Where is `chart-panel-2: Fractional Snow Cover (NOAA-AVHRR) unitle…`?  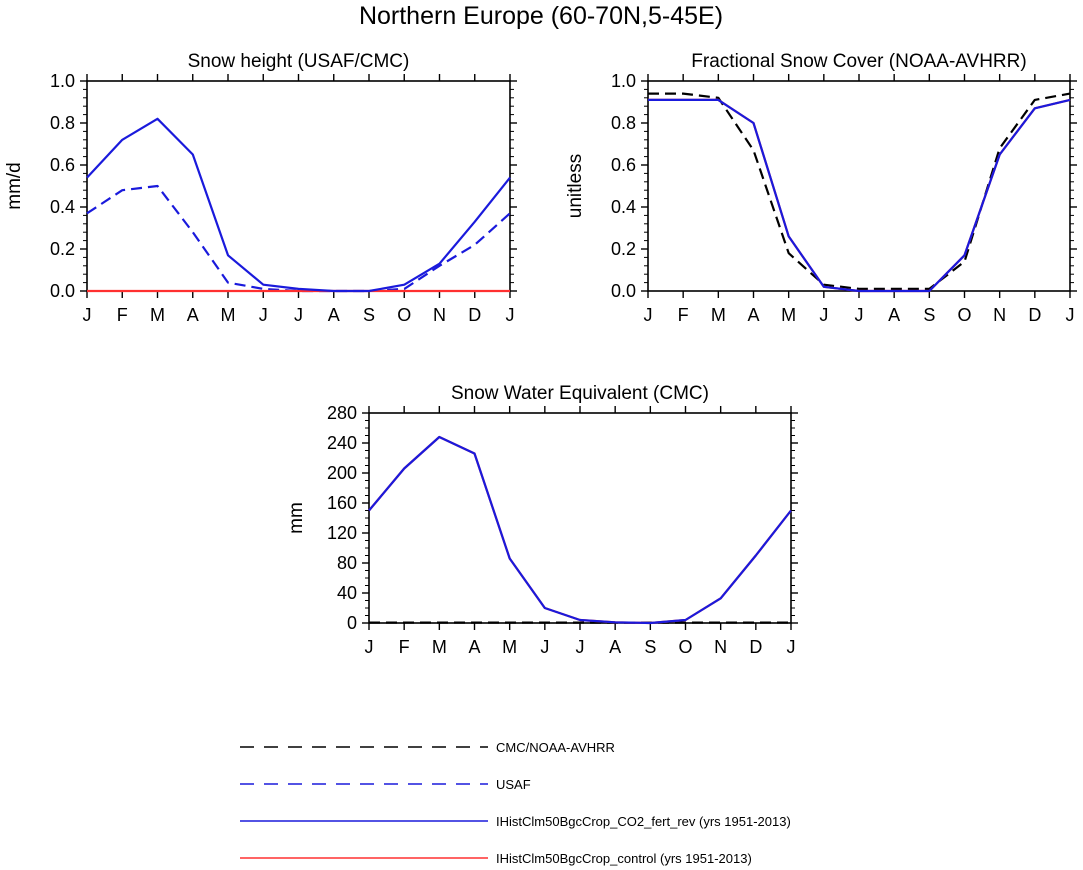 chart-panel-2: Fractional Snow Cover (NOAA-AVHRR) unitle… is located at coordinates (821, 188).